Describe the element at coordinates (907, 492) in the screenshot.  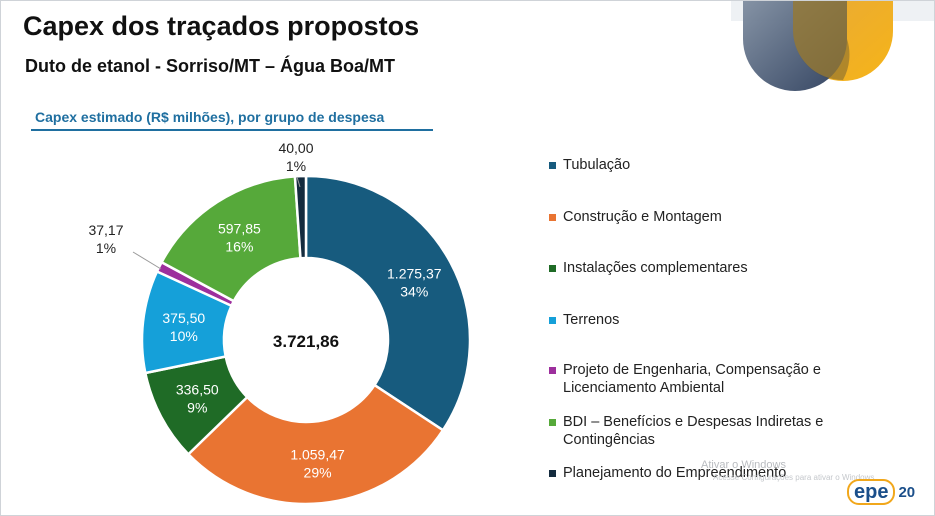
I see `logo-suffix: 20` at that location.